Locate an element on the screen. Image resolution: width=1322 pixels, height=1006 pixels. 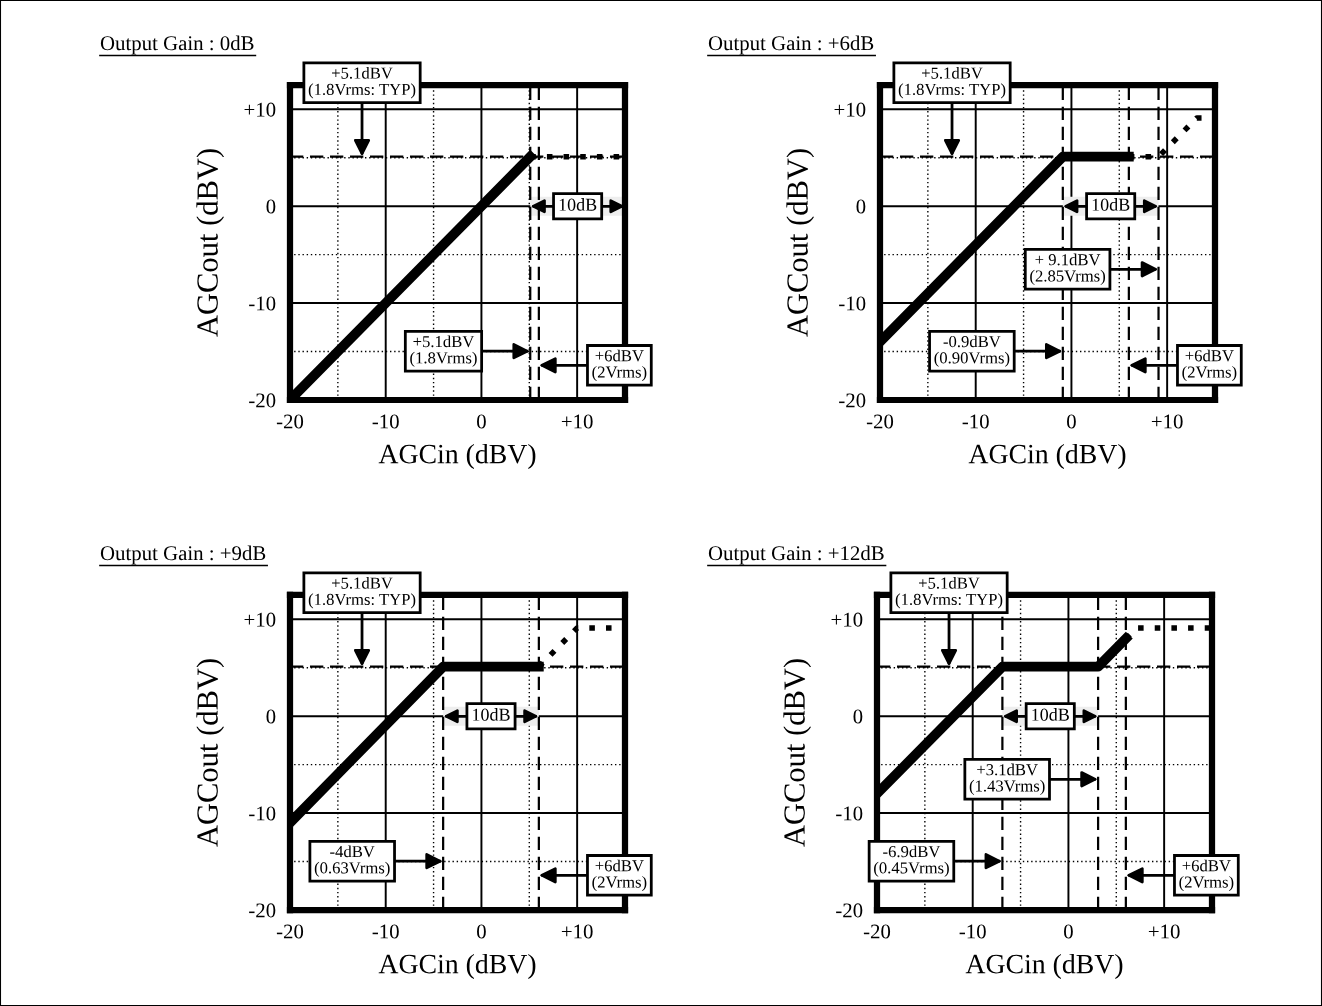
ref-line-label: -6.9dBV (0.45Vrms) is located at coordinates (911, 861).